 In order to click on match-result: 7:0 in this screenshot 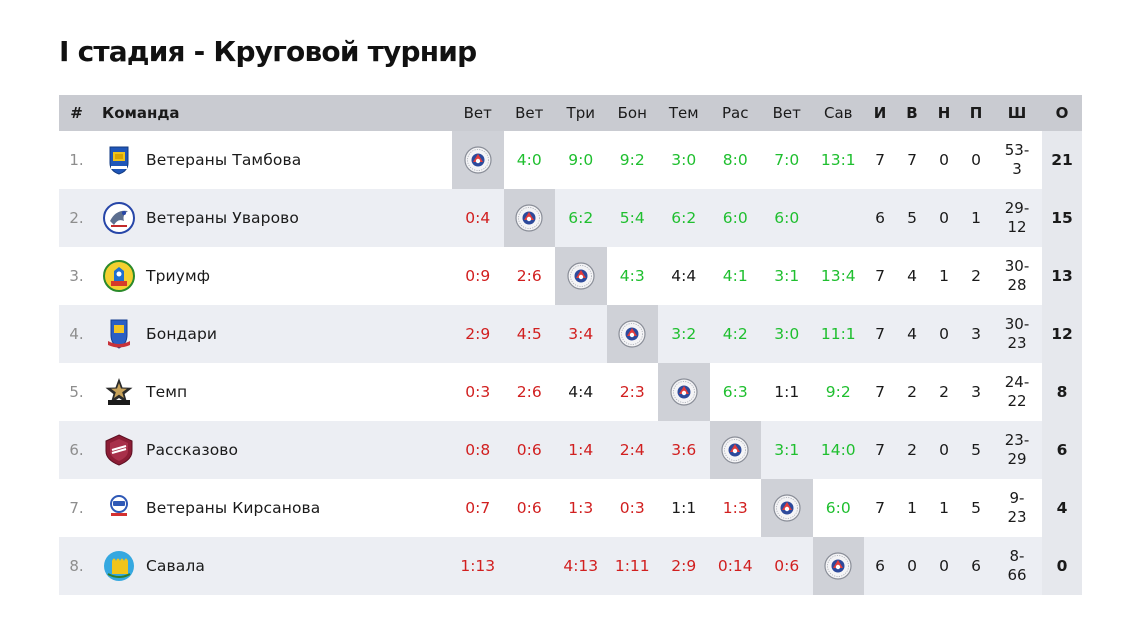, I will do `click(787, 160)`.